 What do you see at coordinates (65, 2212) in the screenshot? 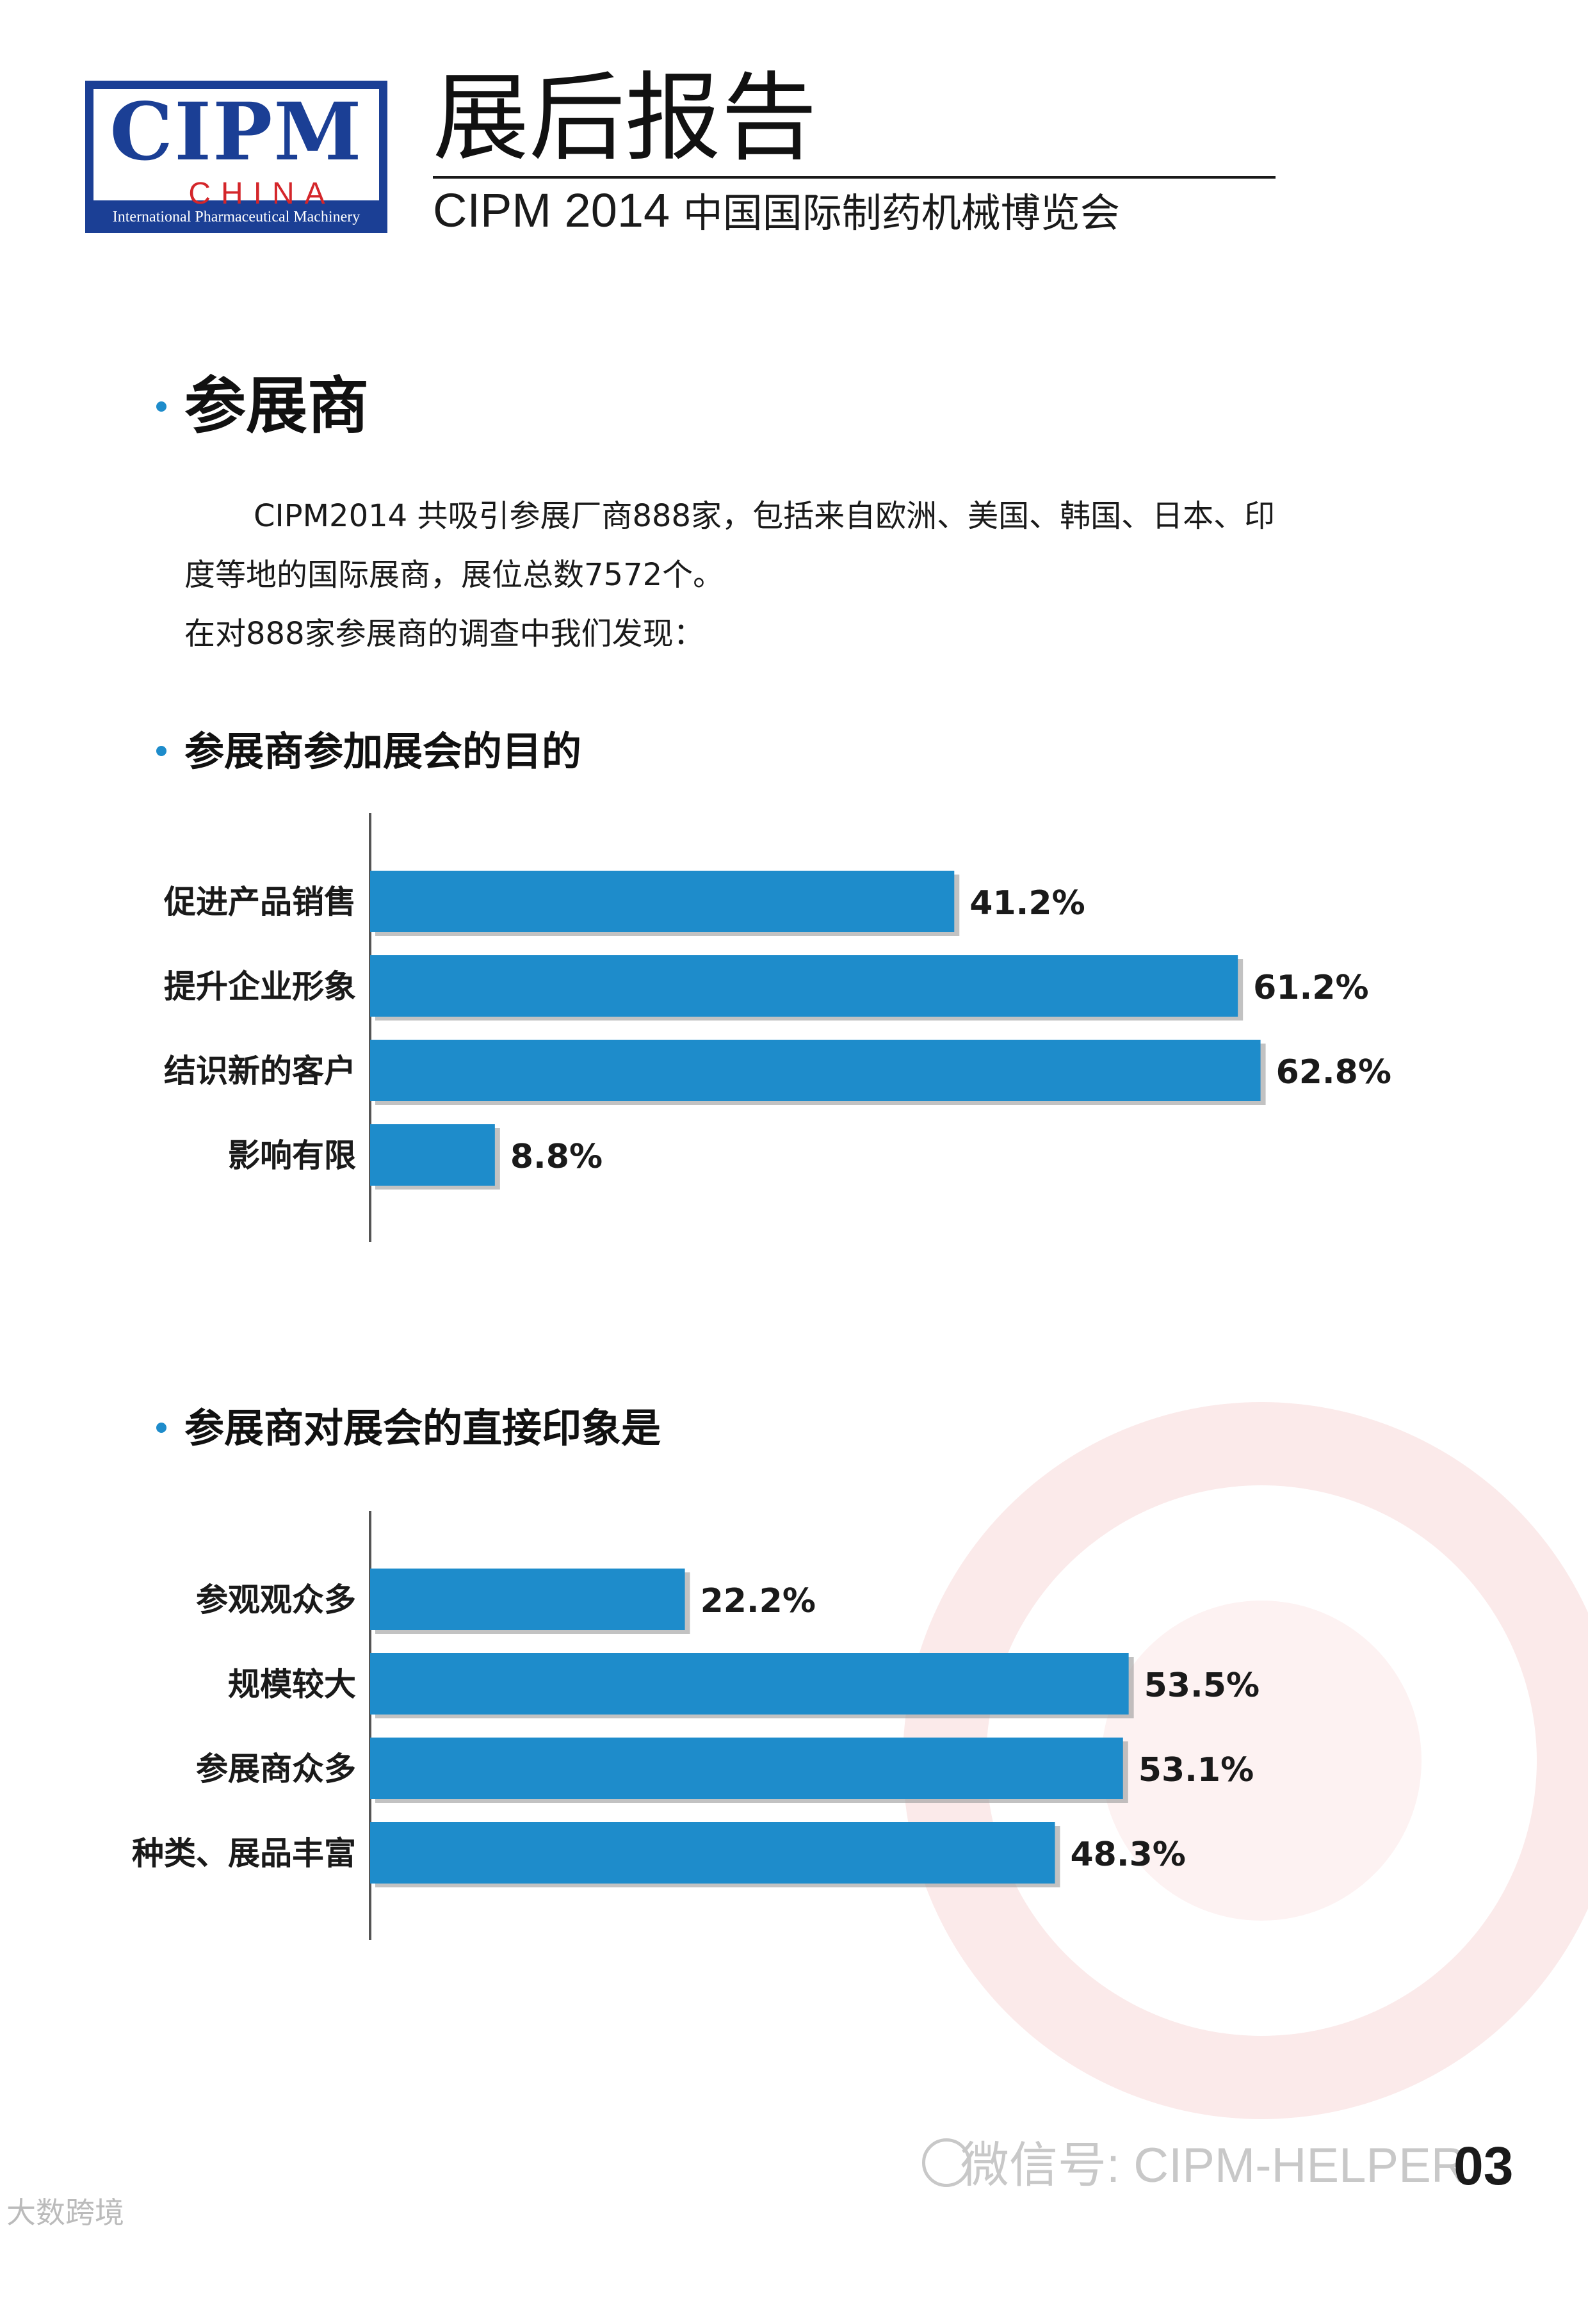
I see `corner-mark: 大数跨境` at bounding box center [65, 2212].